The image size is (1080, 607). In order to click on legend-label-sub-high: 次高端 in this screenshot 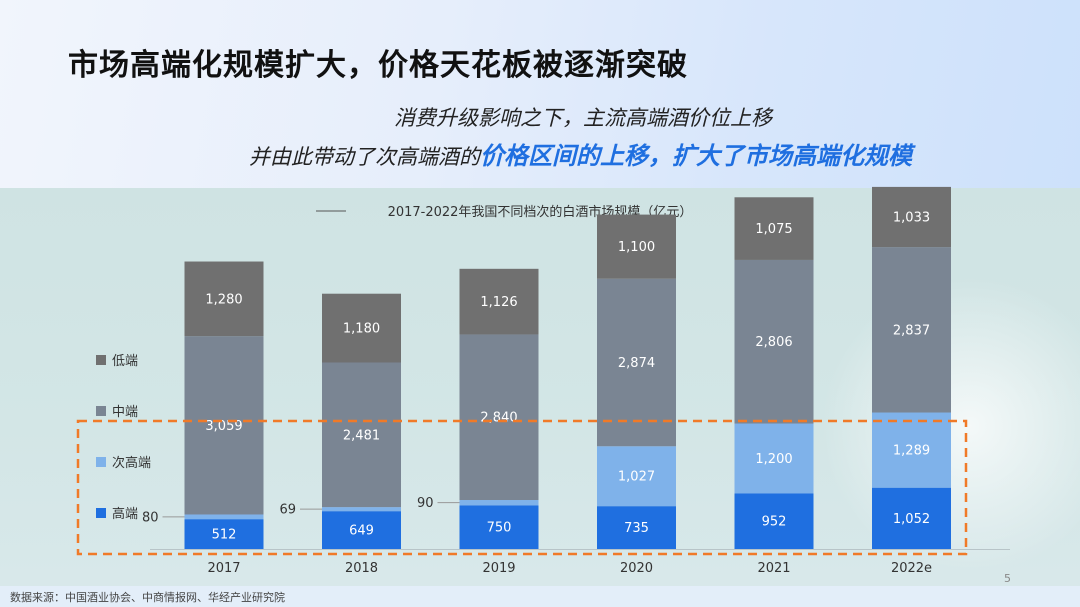, I will do `click(131, 463)`.